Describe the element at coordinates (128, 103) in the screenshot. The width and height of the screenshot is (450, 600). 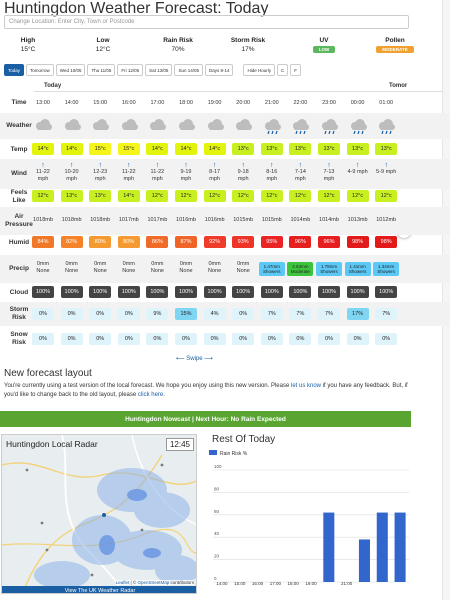
I see `hour-time: 16:00` at that location.